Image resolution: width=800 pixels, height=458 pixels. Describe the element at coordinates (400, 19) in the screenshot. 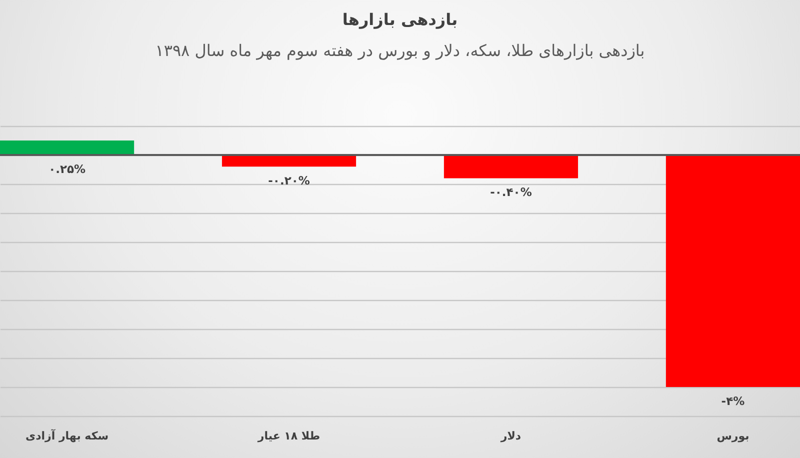

I see `chart-title: بازدهی بازارها` at that location.